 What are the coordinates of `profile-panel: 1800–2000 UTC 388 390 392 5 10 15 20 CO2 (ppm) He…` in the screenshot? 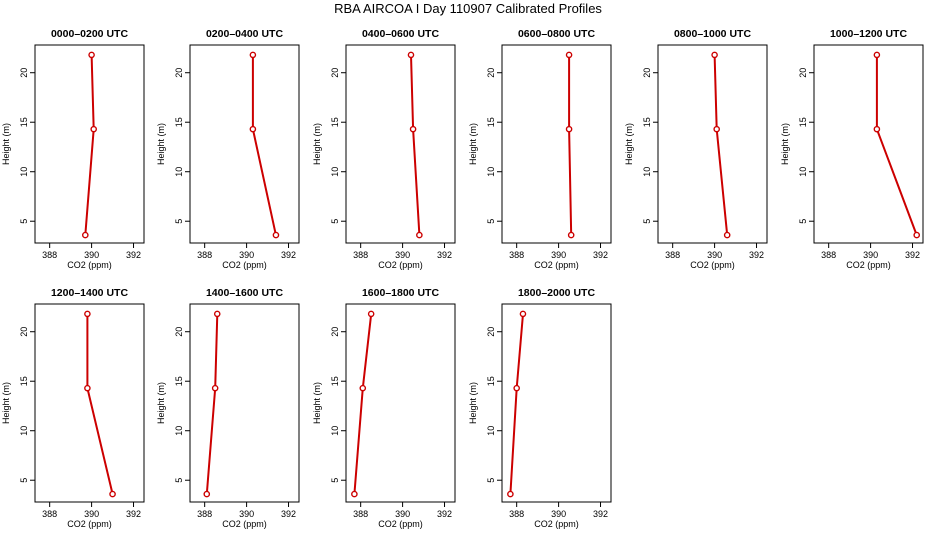 It's located at (540, 408).